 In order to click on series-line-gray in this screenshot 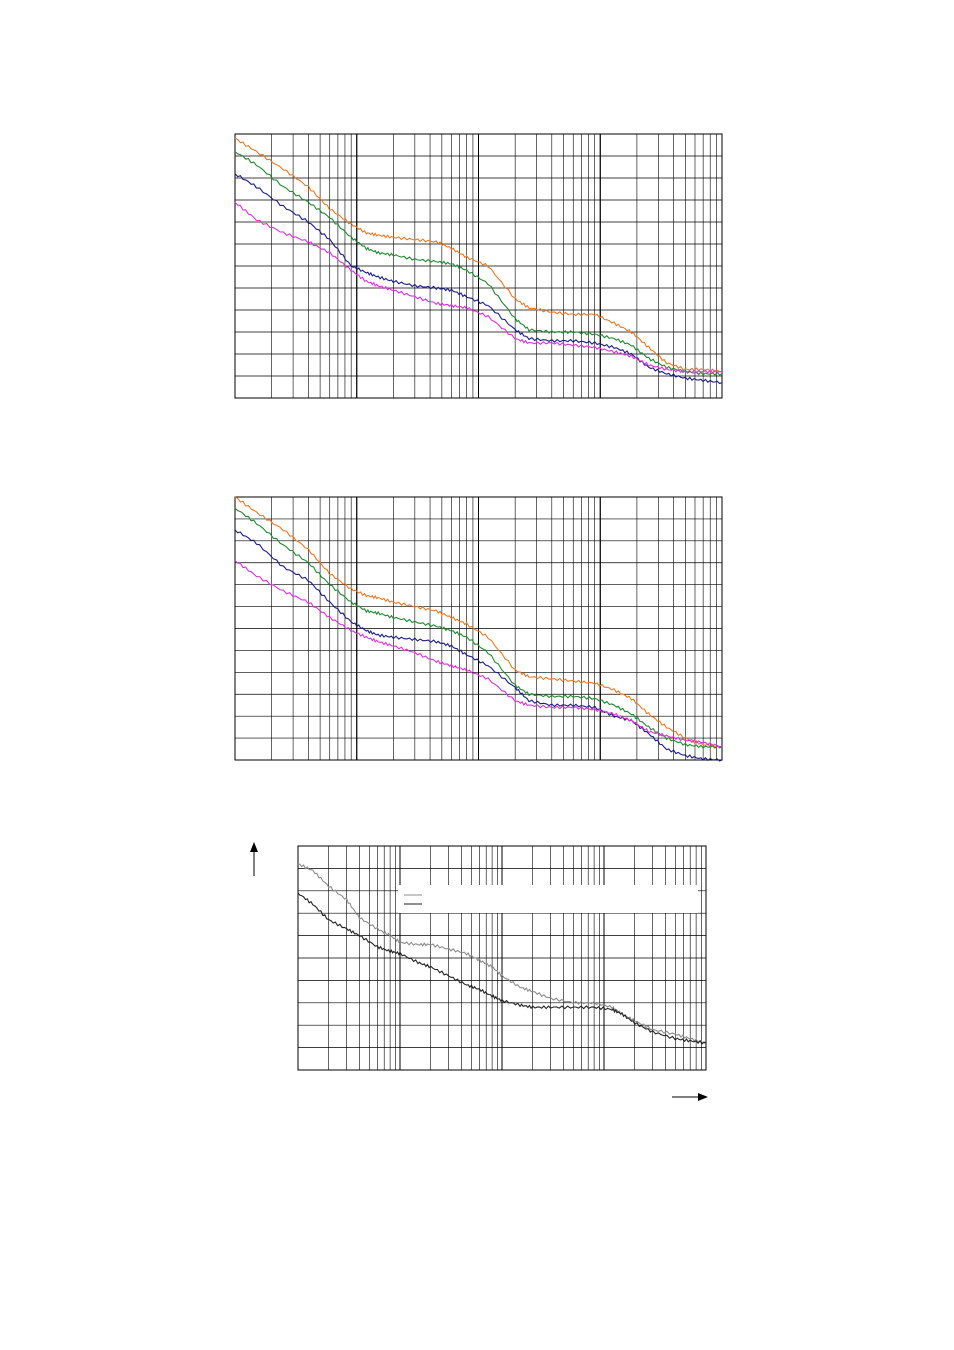, I will do `click(502, 953)`.